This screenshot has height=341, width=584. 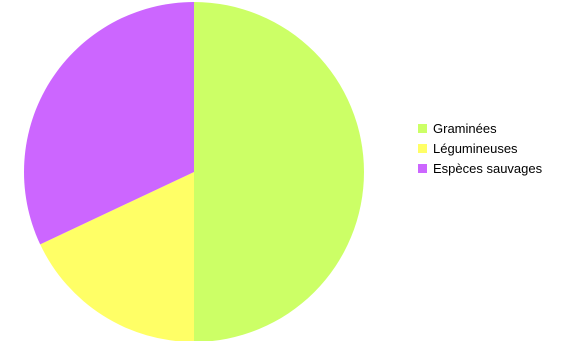 What do you see at coordinates (475, 148) in the screenshot?
I see `legend-label-legumineuses: Légumineuses` at bounding box center [475, 148].